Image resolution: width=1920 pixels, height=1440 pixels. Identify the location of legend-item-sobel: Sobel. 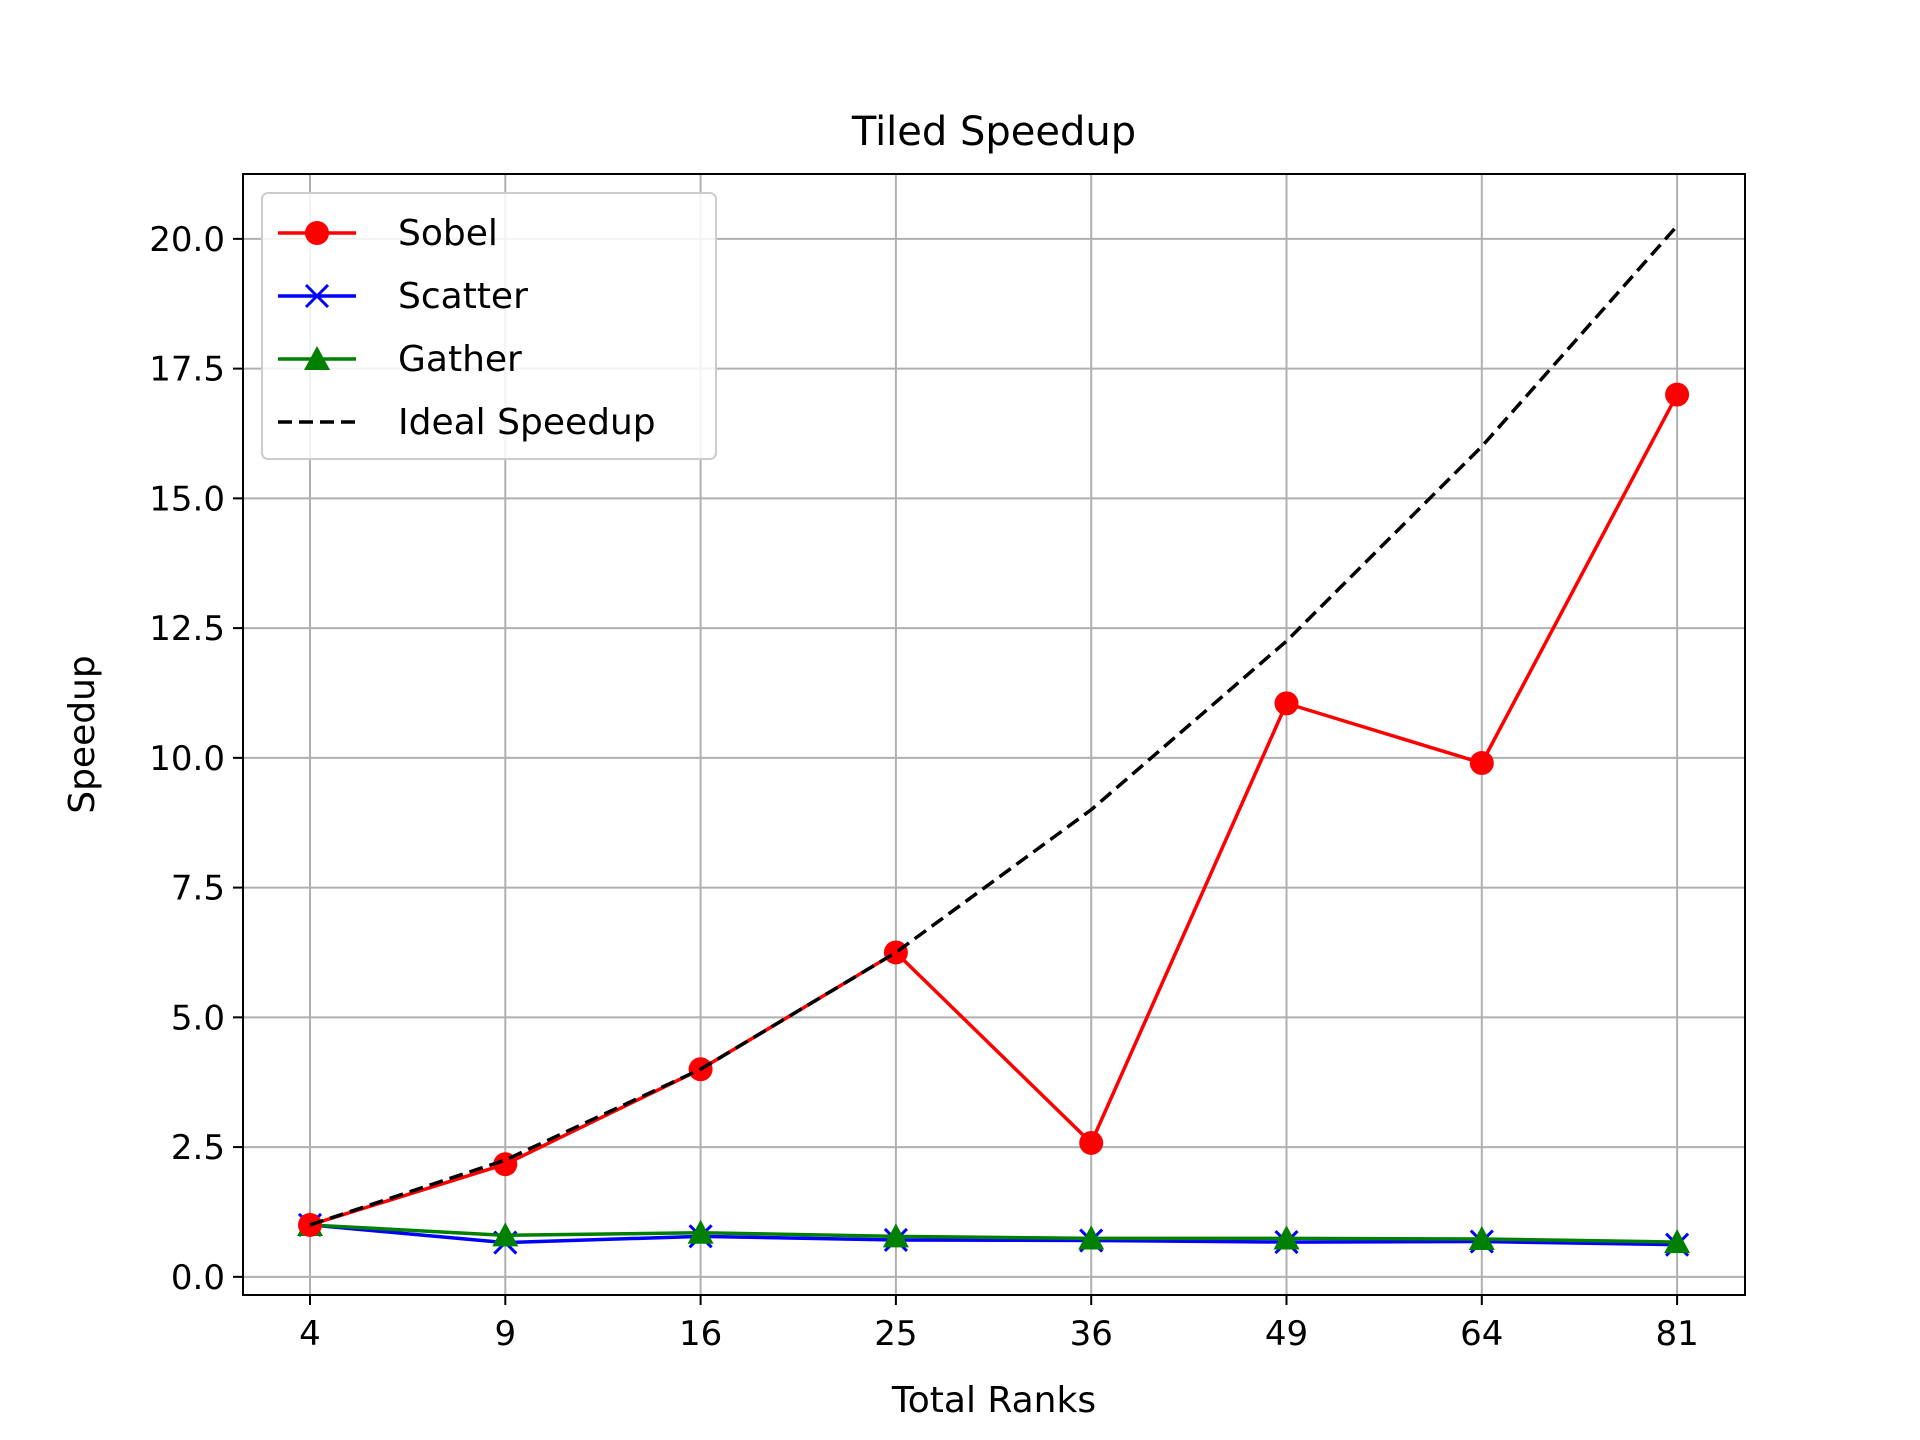
(388, 233).